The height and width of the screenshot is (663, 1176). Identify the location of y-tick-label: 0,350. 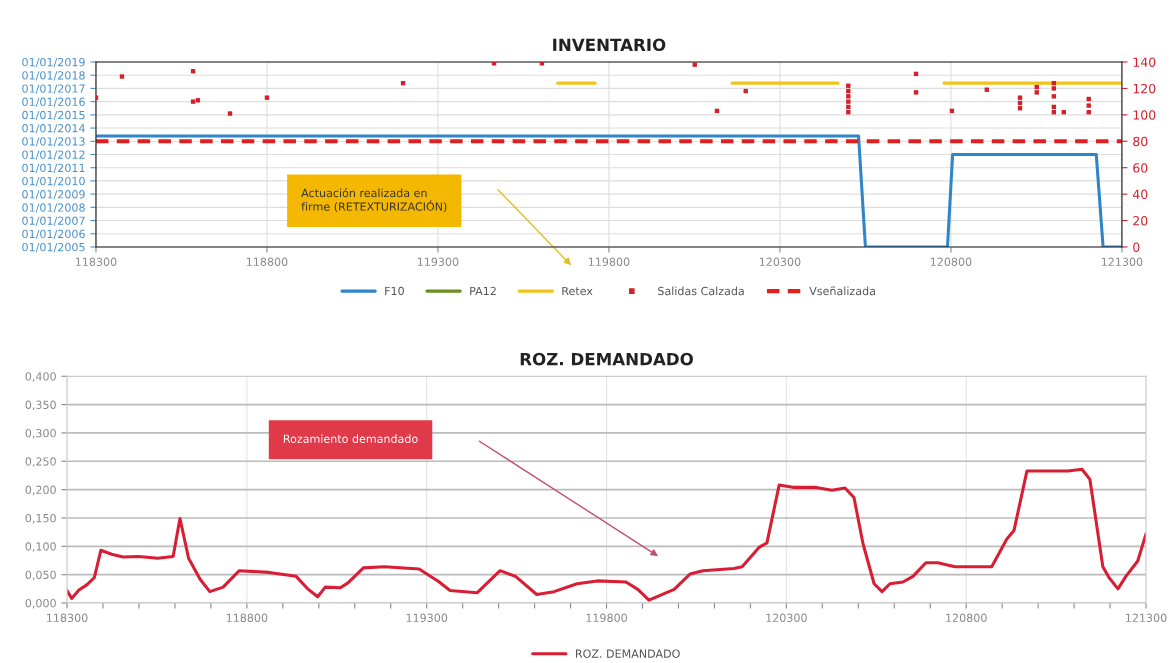
(40, 405).